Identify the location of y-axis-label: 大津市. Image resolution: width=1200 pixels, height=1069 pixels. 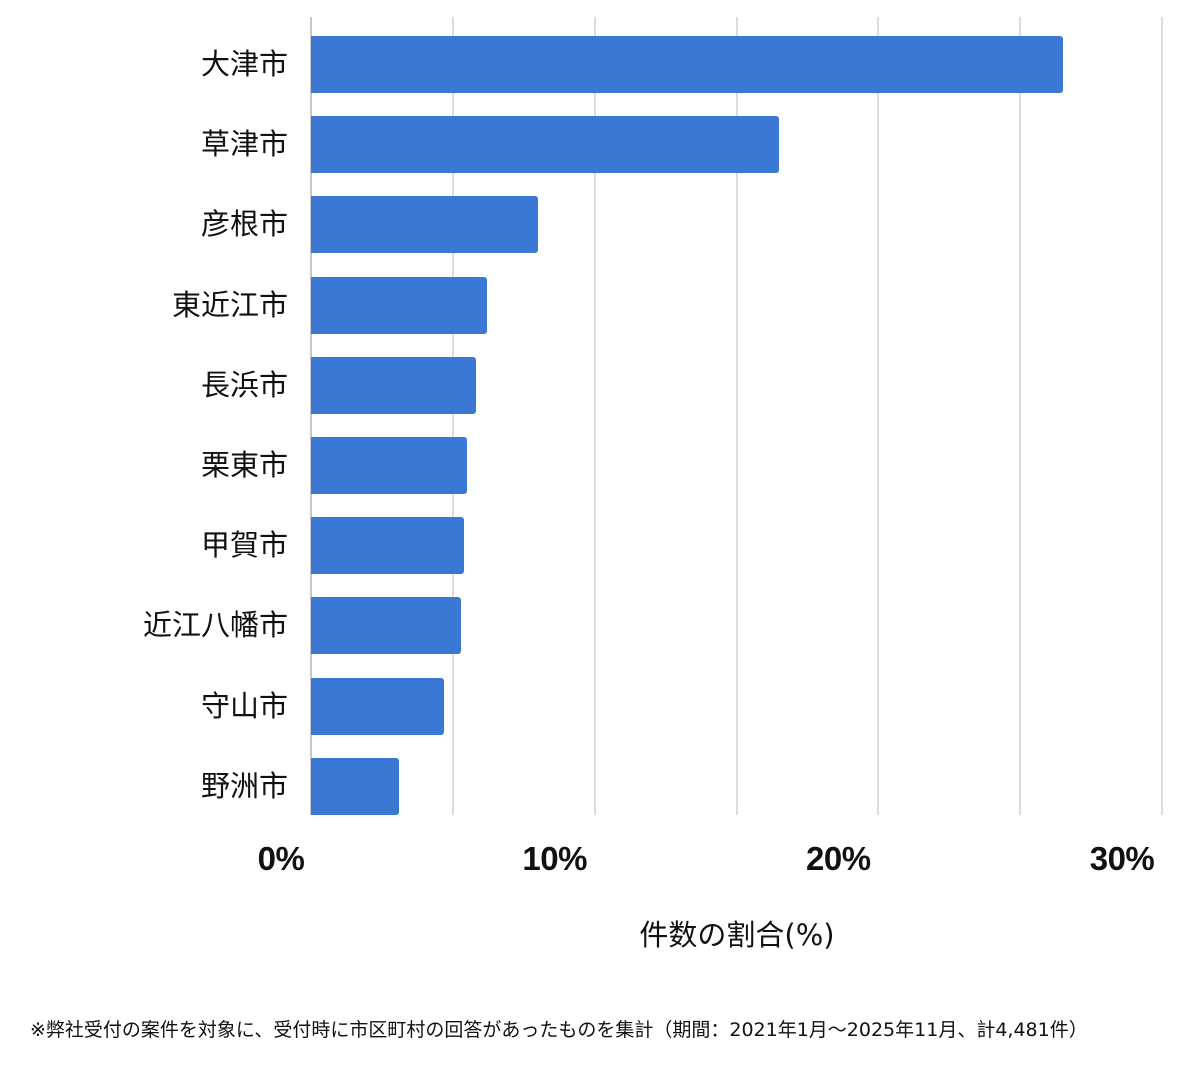
(244, 64).